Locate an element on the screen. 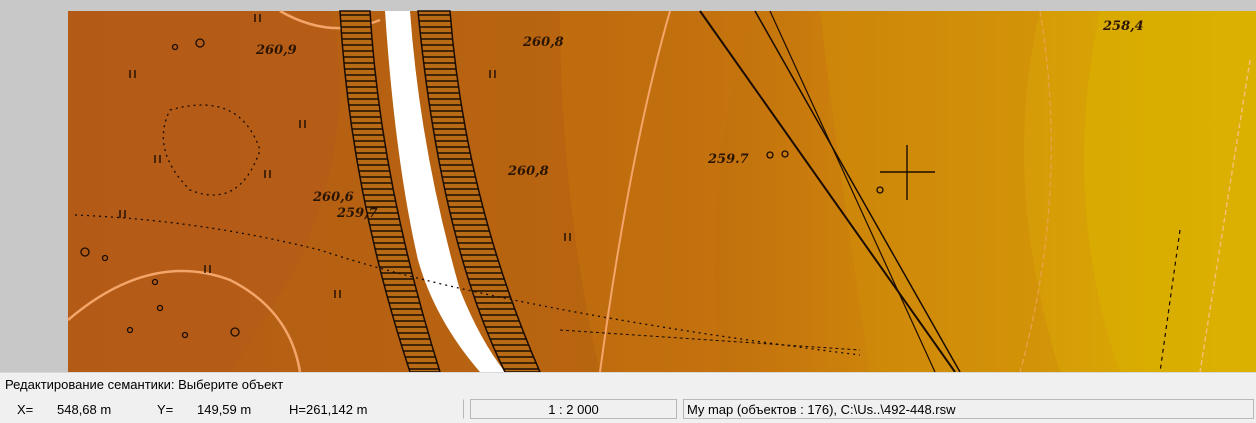 The height and width of the screenshot is (423, 1256). scale-panel: 1 : 2 000 is located at coordinates (573, 409).